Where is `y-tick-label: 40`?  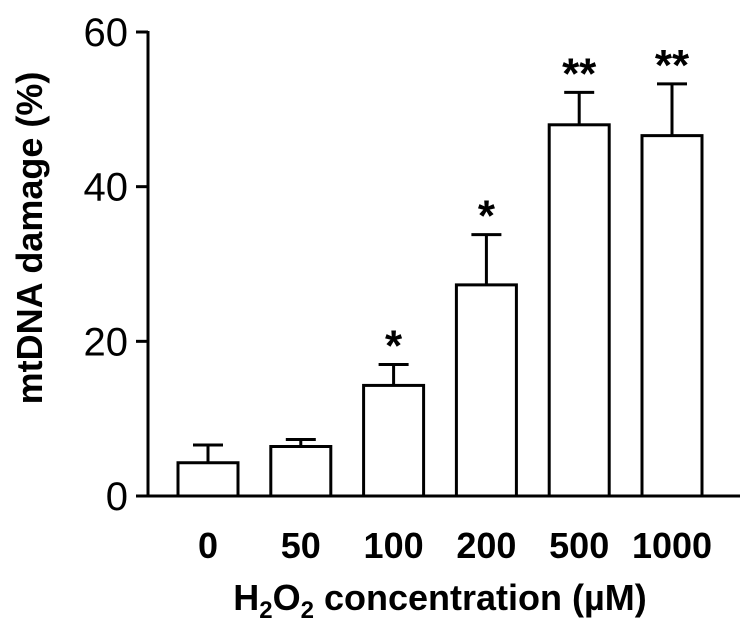 y-tick-label: 40 is located at coordinates (106, 188).